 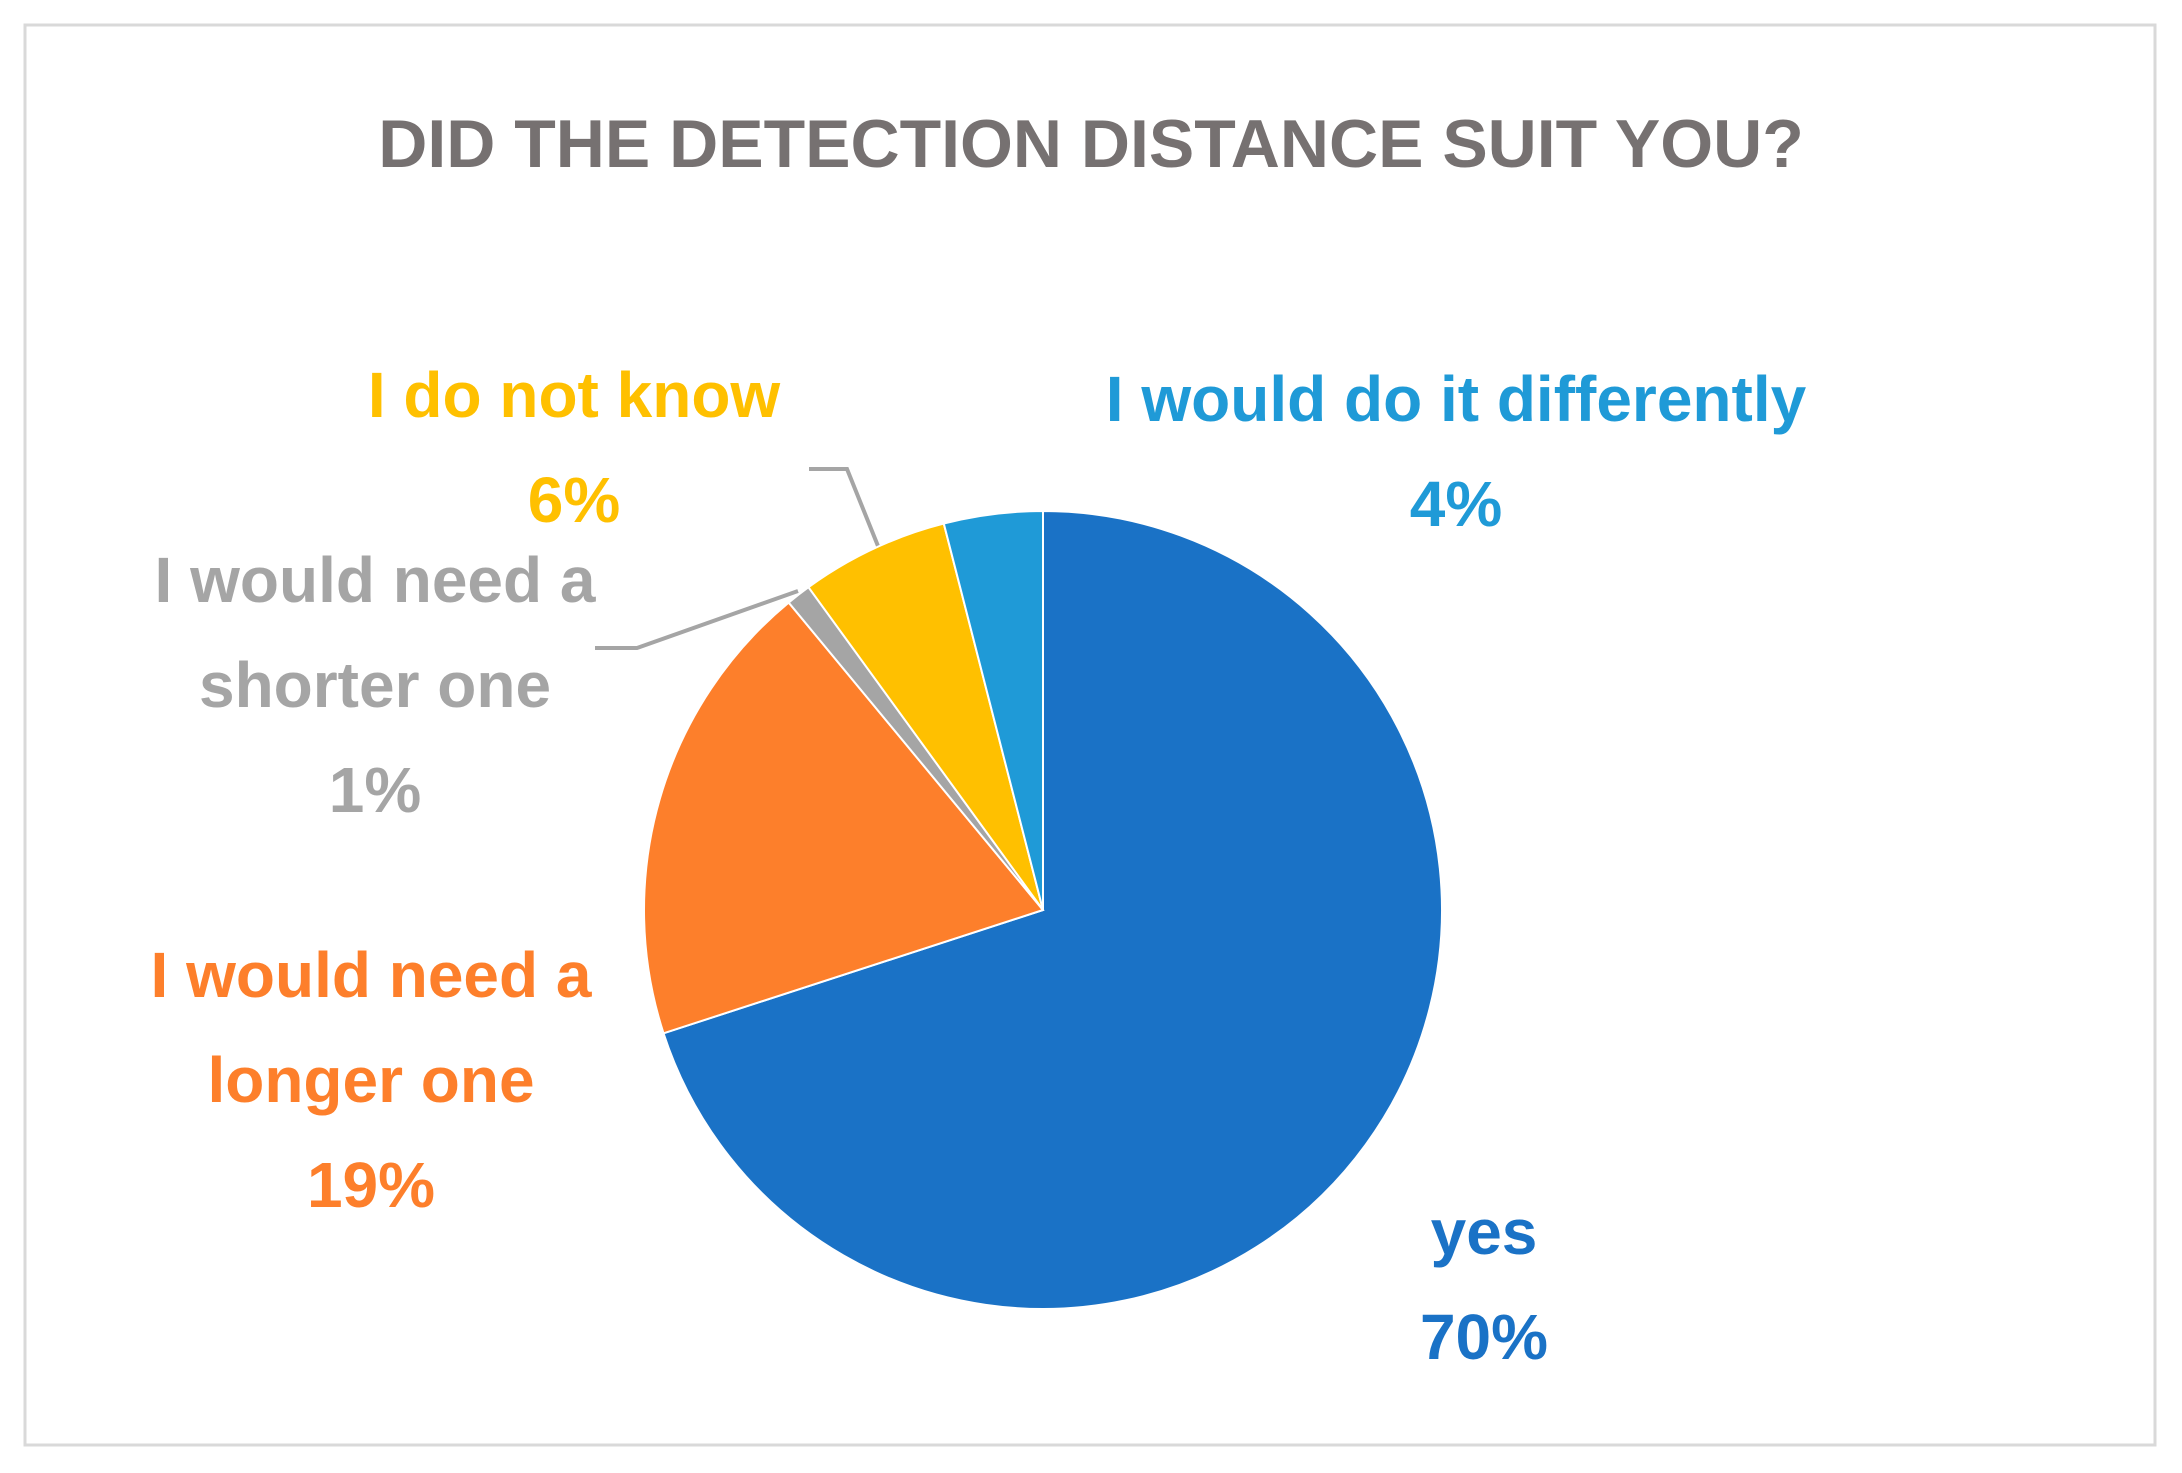 What do you see at coordinates (371, 1027) in the screenshot?
I see `category-label: I would need a longer one` at bounding box center [371, 1027].